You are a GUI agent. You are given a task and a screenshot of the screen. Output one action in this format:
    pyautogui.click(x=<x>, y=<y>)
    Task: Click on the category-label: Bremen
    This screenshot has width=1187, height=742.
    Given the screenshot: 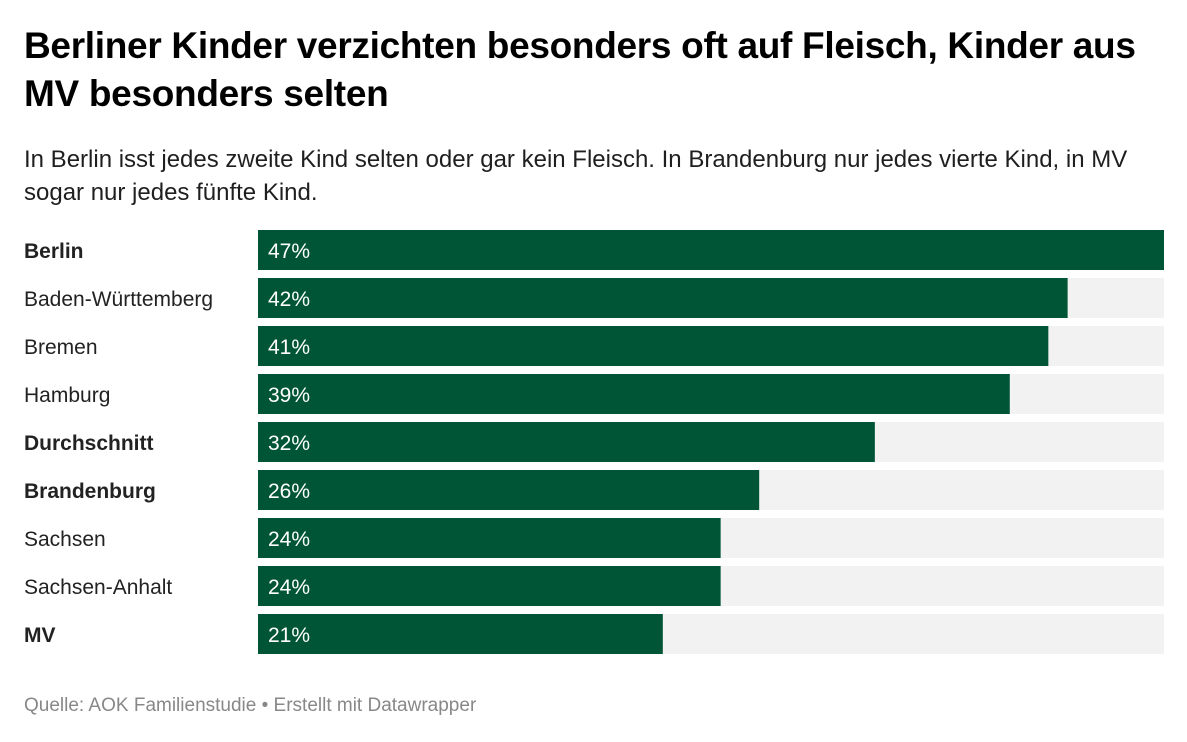 What is the action you would take?
    pyautogui.click(x=61, y=347)
    